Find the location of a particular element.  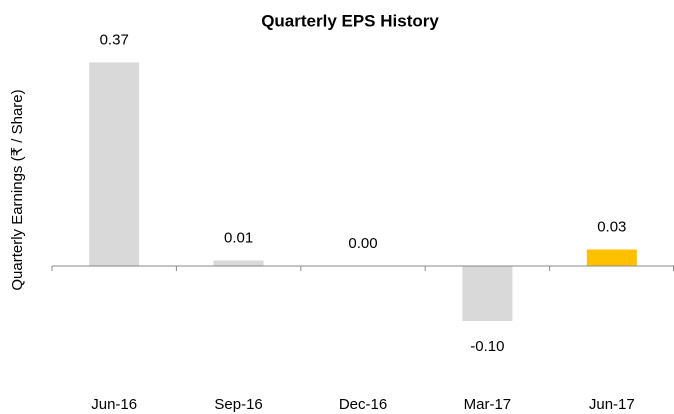

value-label: -0.10 is located at coordinates (487, 346).